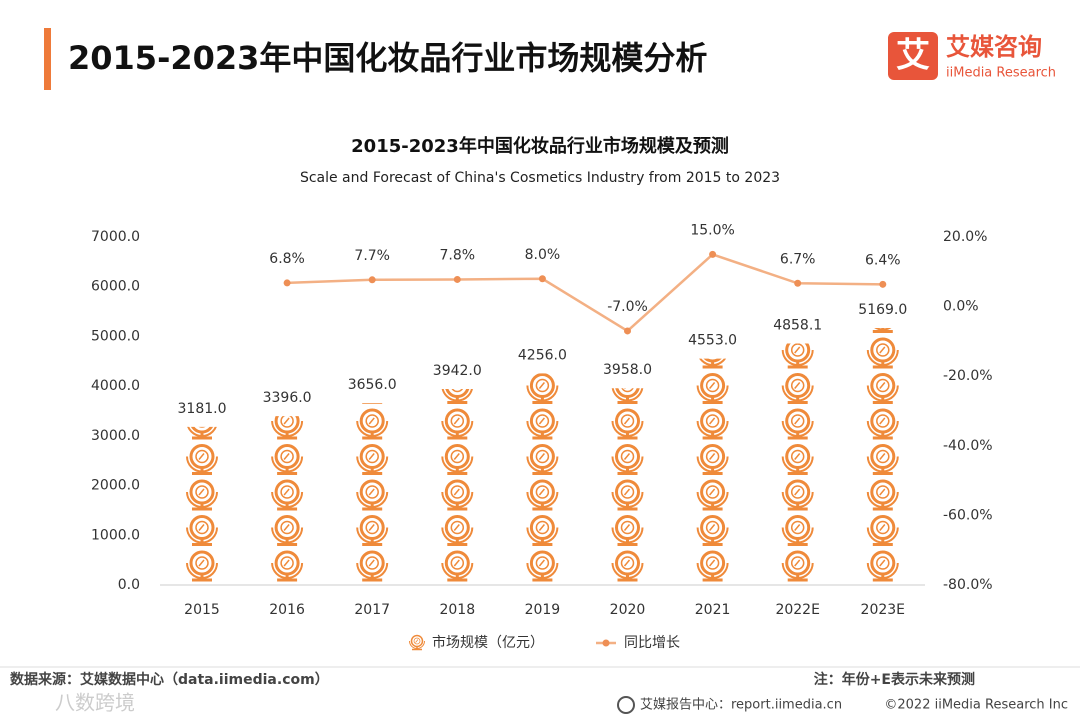 The image size is (1080, 724). Describe the element at coordinates (115, 287) in the screenshot. I see `y-tick-label: 6000.0` at that location.